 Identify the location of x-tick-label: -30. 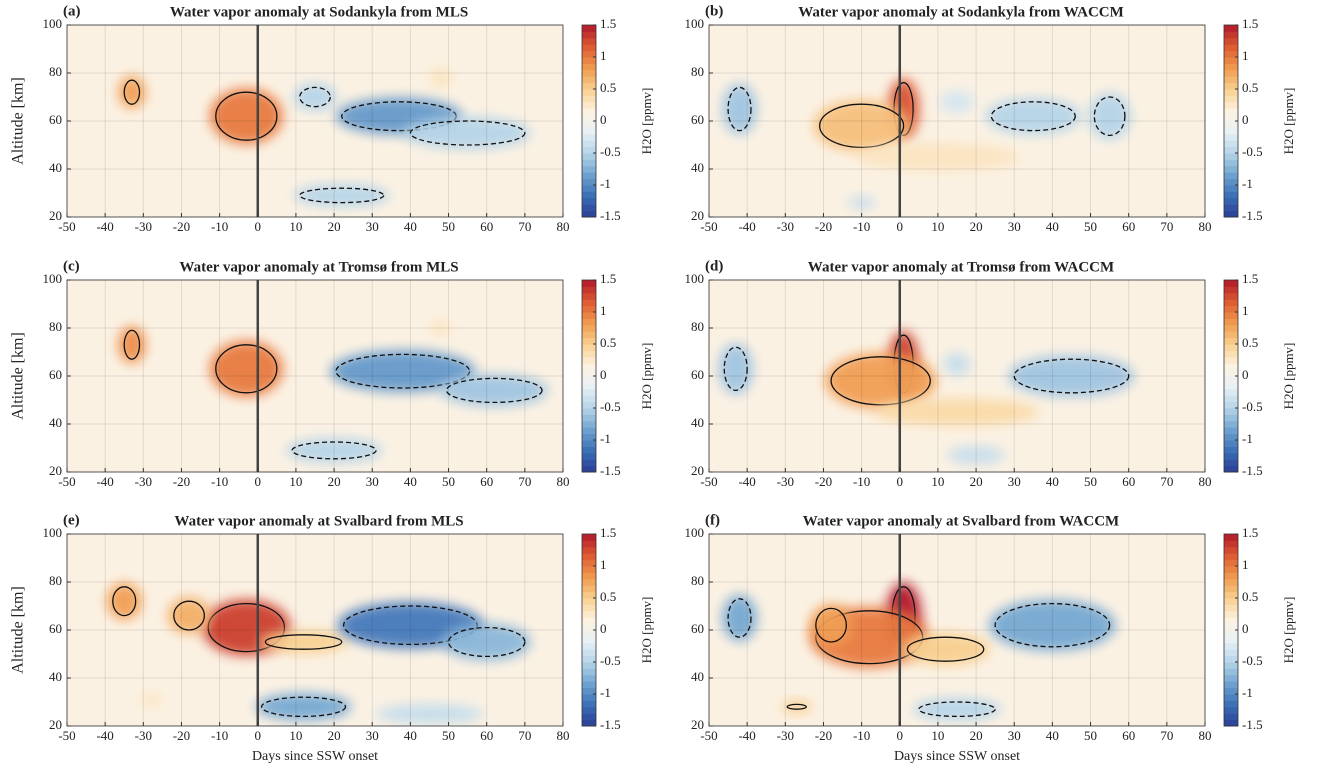
(143, 481).